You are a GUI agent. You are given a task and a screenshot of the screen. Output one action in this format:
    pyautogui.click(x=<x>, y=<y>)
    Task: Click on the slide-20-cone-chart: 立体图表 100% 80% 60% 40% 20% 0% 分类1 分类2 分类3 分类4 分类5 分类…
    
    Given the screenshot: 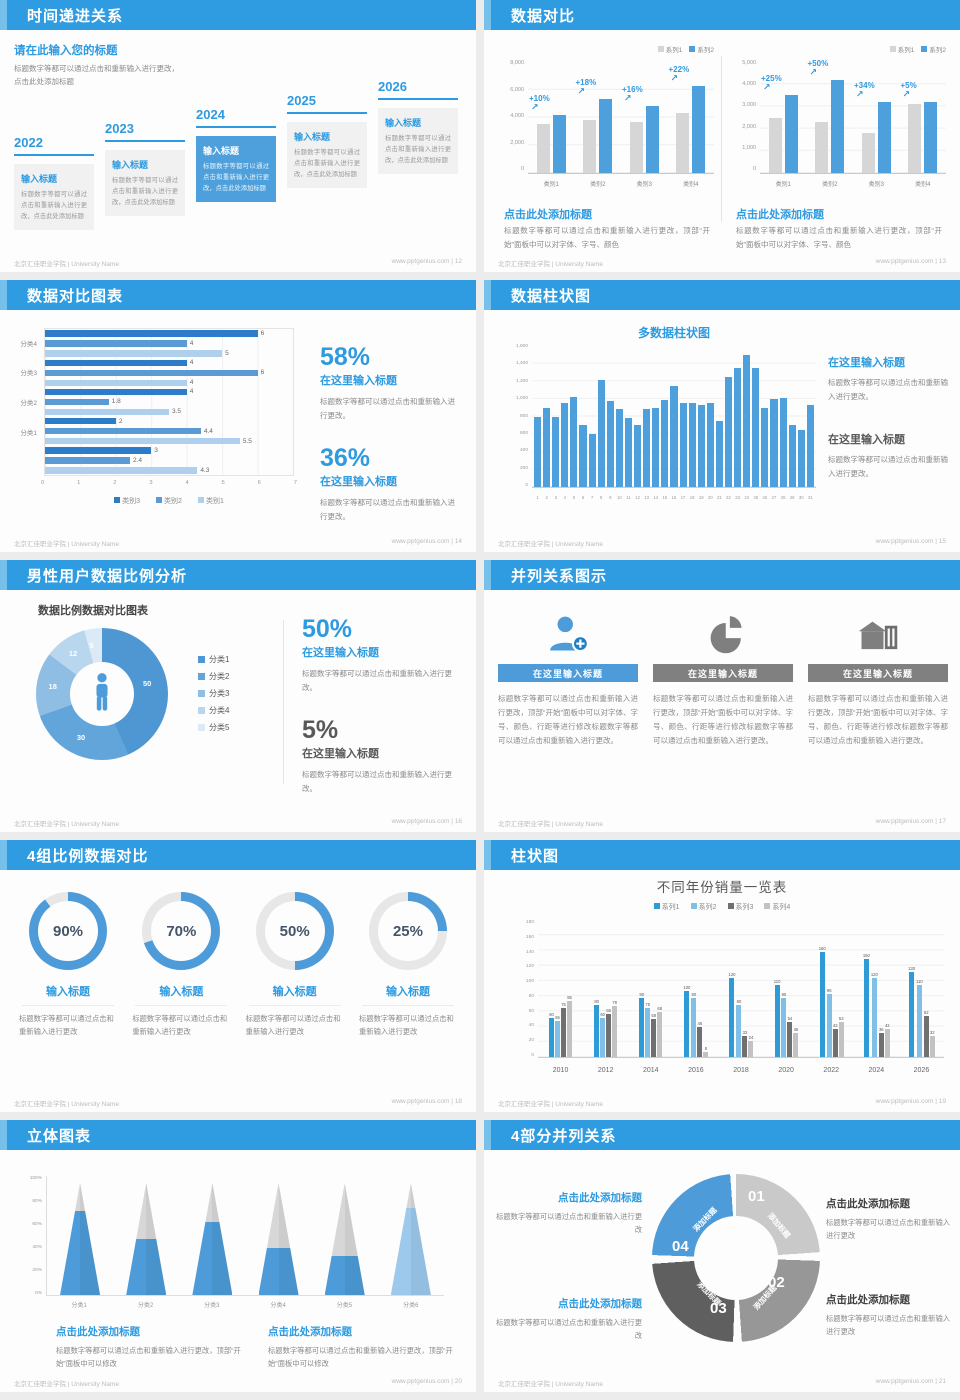 What is the action you would take?
    pyautogui.click(x=238, y=1256)
    